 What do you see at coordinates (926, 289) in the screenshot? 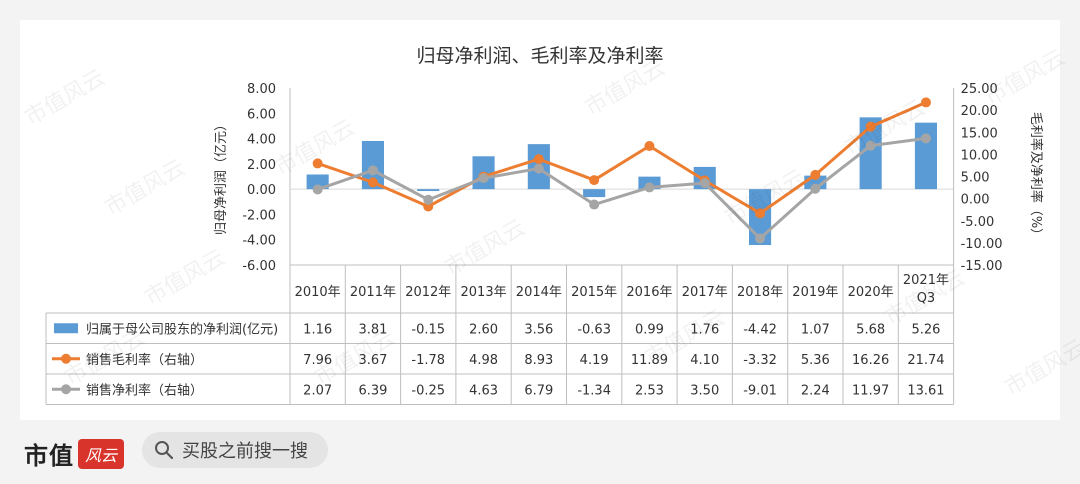
I see `category-label: 2021年 Q3` at bounding box center [926, 289].